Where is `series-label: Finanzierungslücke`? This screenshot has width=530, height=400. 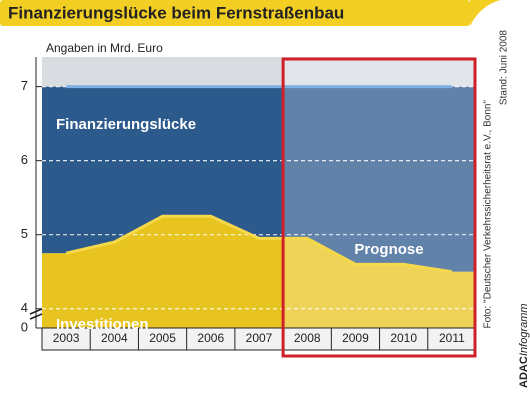 series-label: Finanzierungslücke is located at coordinates (126, 124).